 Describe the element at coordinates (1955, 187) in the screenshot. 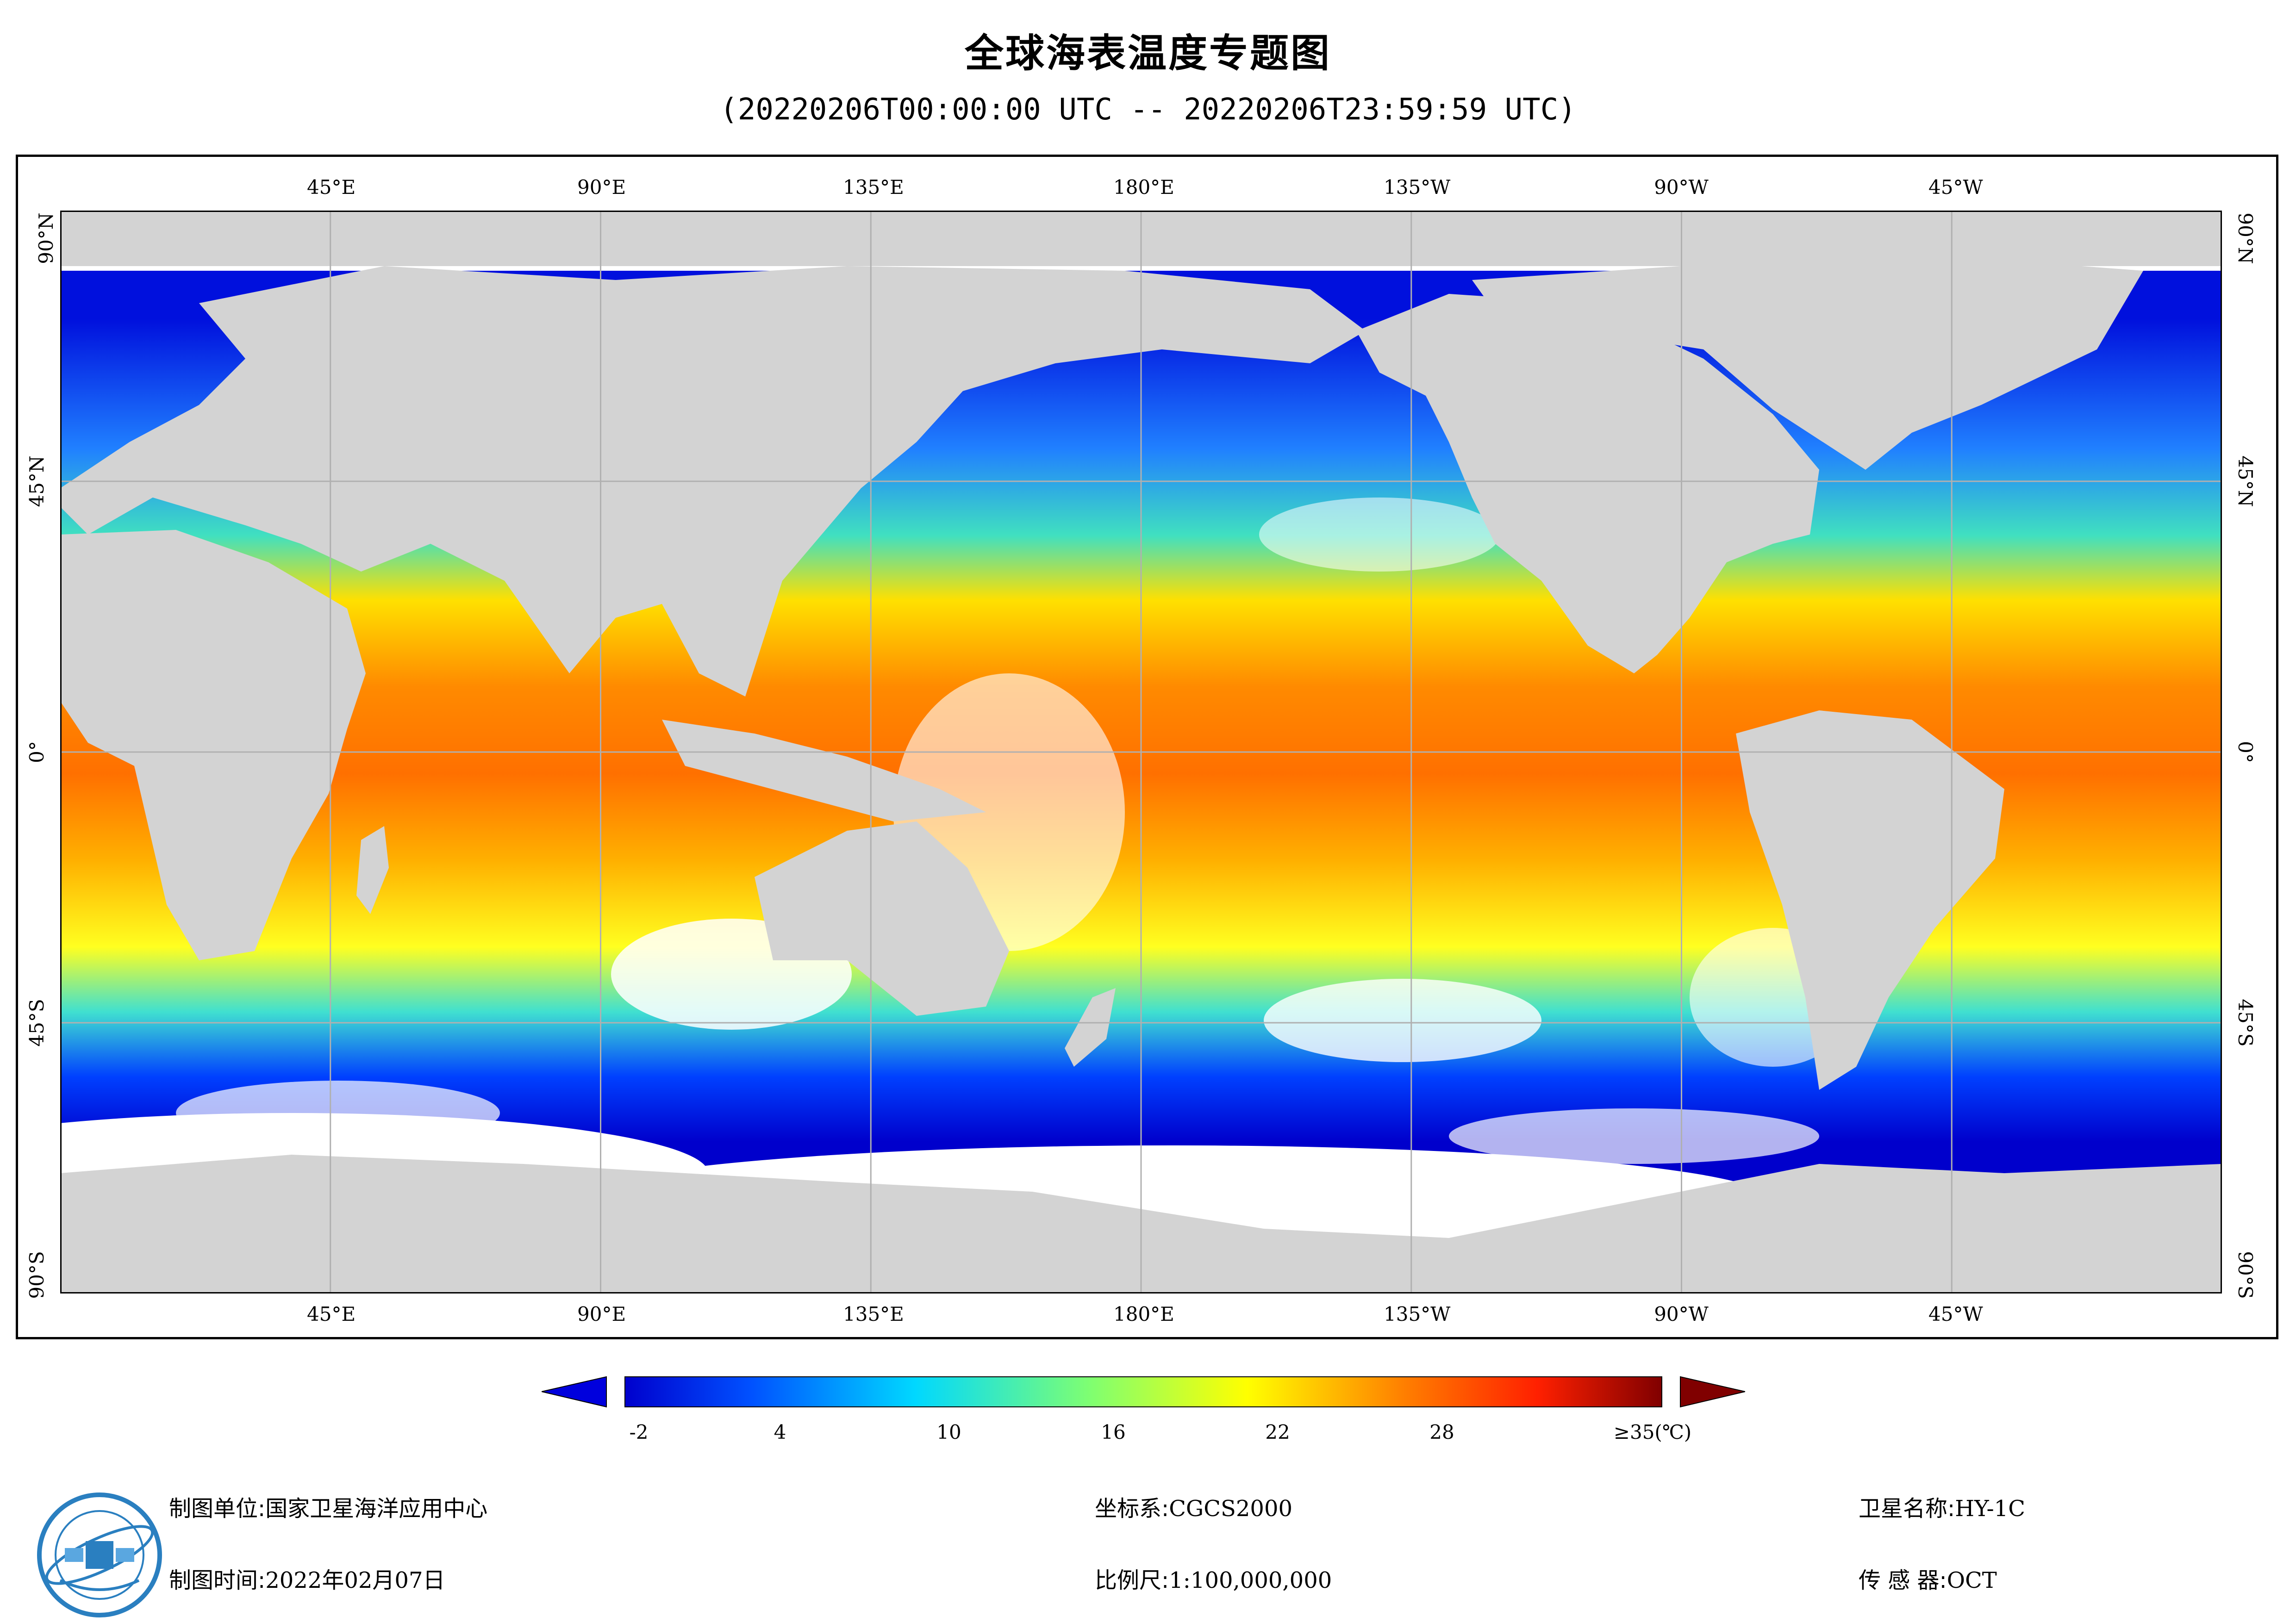

I see `top-label-45w: 45°W` at that location.